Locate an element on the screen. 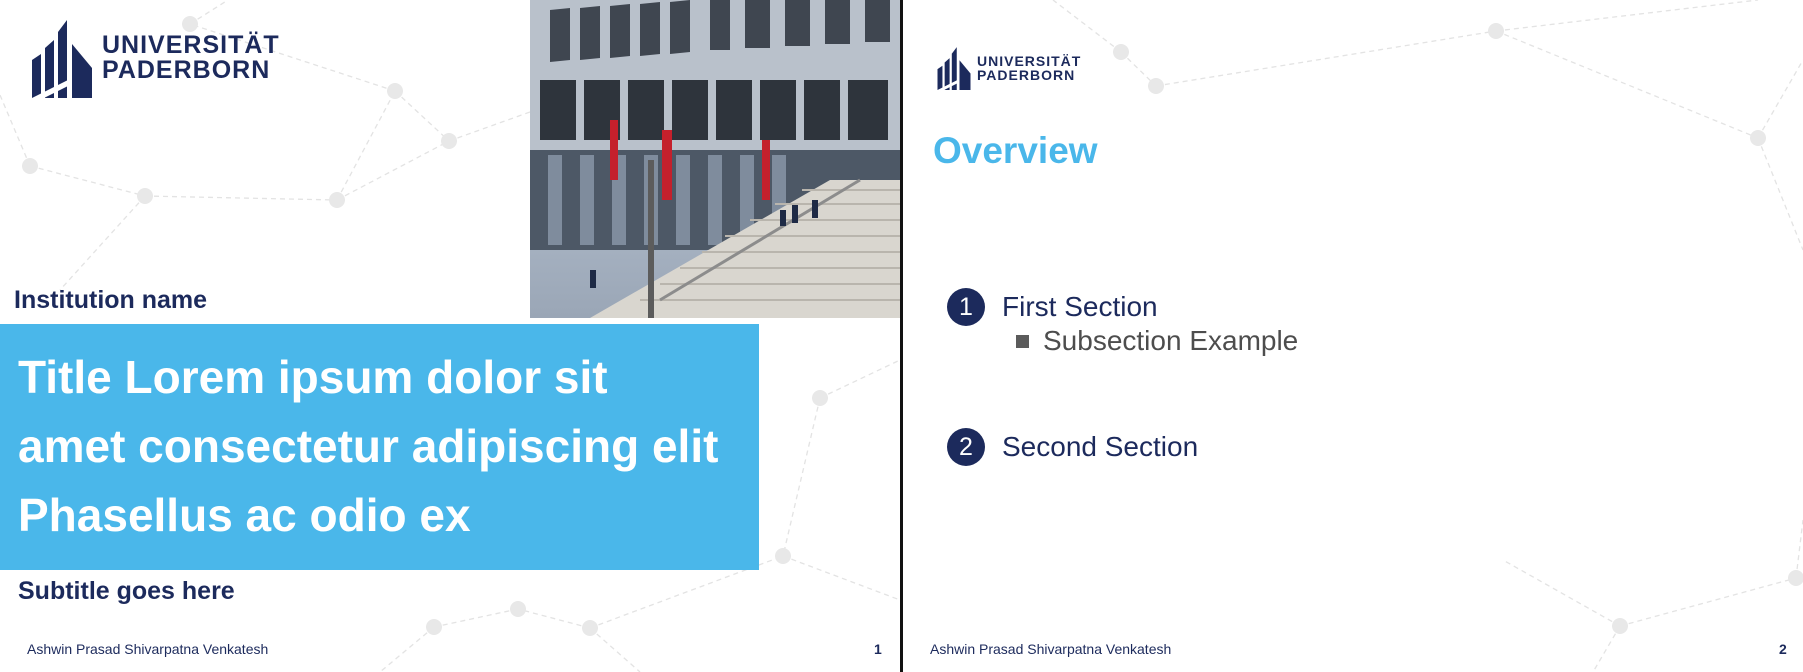 Image resolution: width=1803 pixels, height=672 pixels. institution-name: Institution name is located at coordinates (111, 300).